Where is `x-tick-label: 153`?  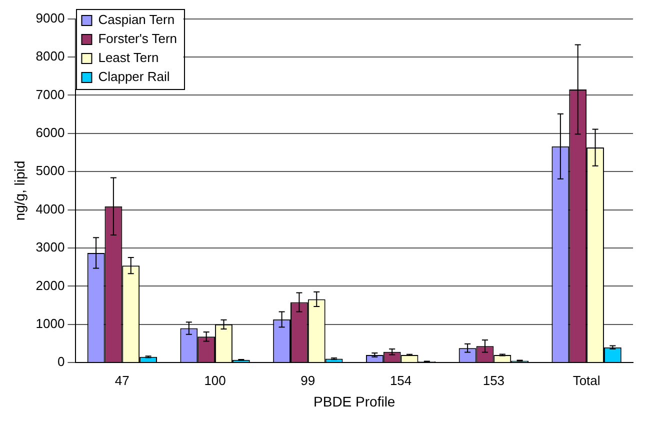
x-tick-label: 153 is located at coordinates (493, 380).